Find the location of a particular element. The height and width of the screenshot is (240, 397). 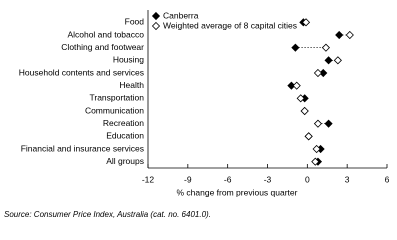

x-tick-label: -12 is located at coordinates (148, 179).